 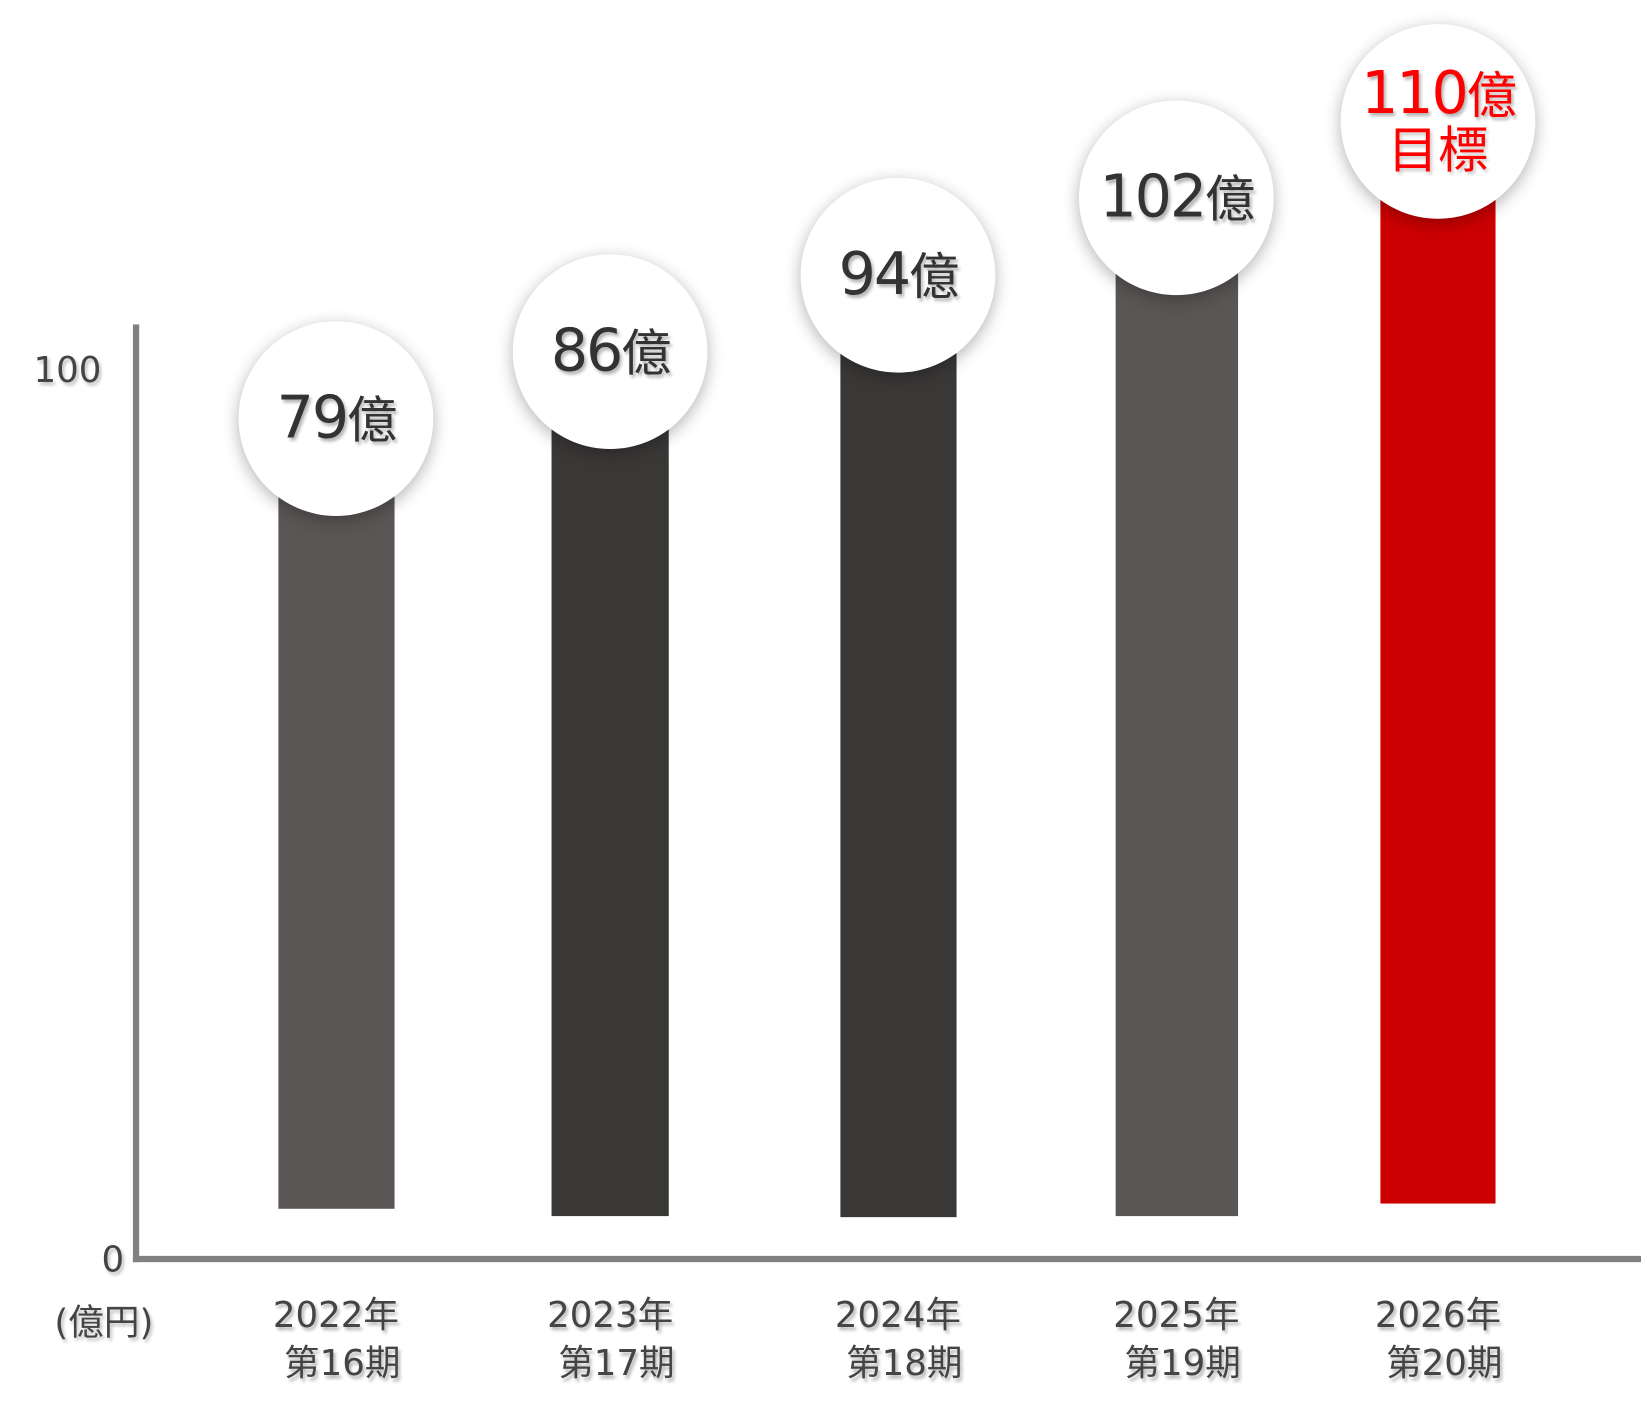 I want to click on bar-2025年, so click(x=1176, y=707).